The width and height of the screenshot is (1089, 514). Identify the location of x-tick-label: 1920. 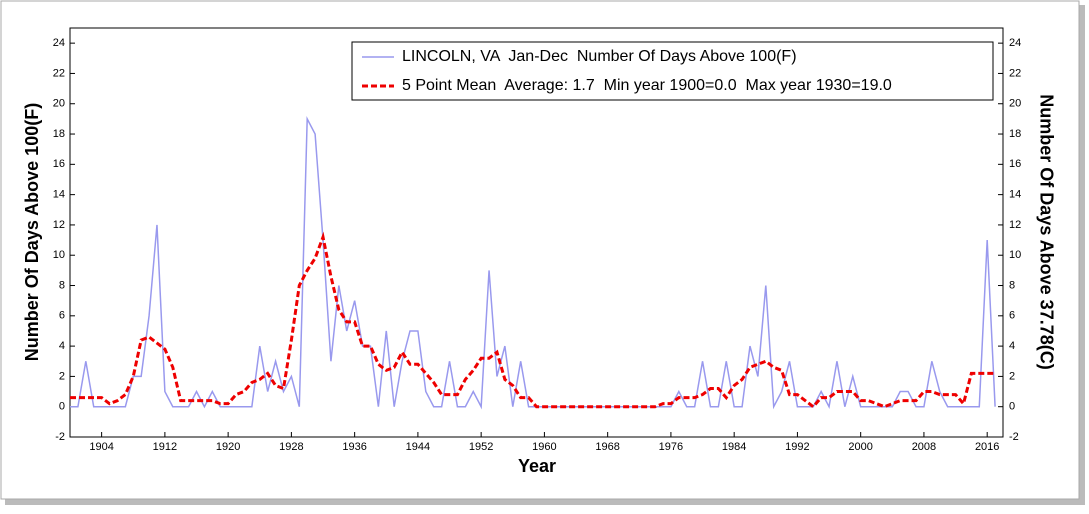
(228, 447).